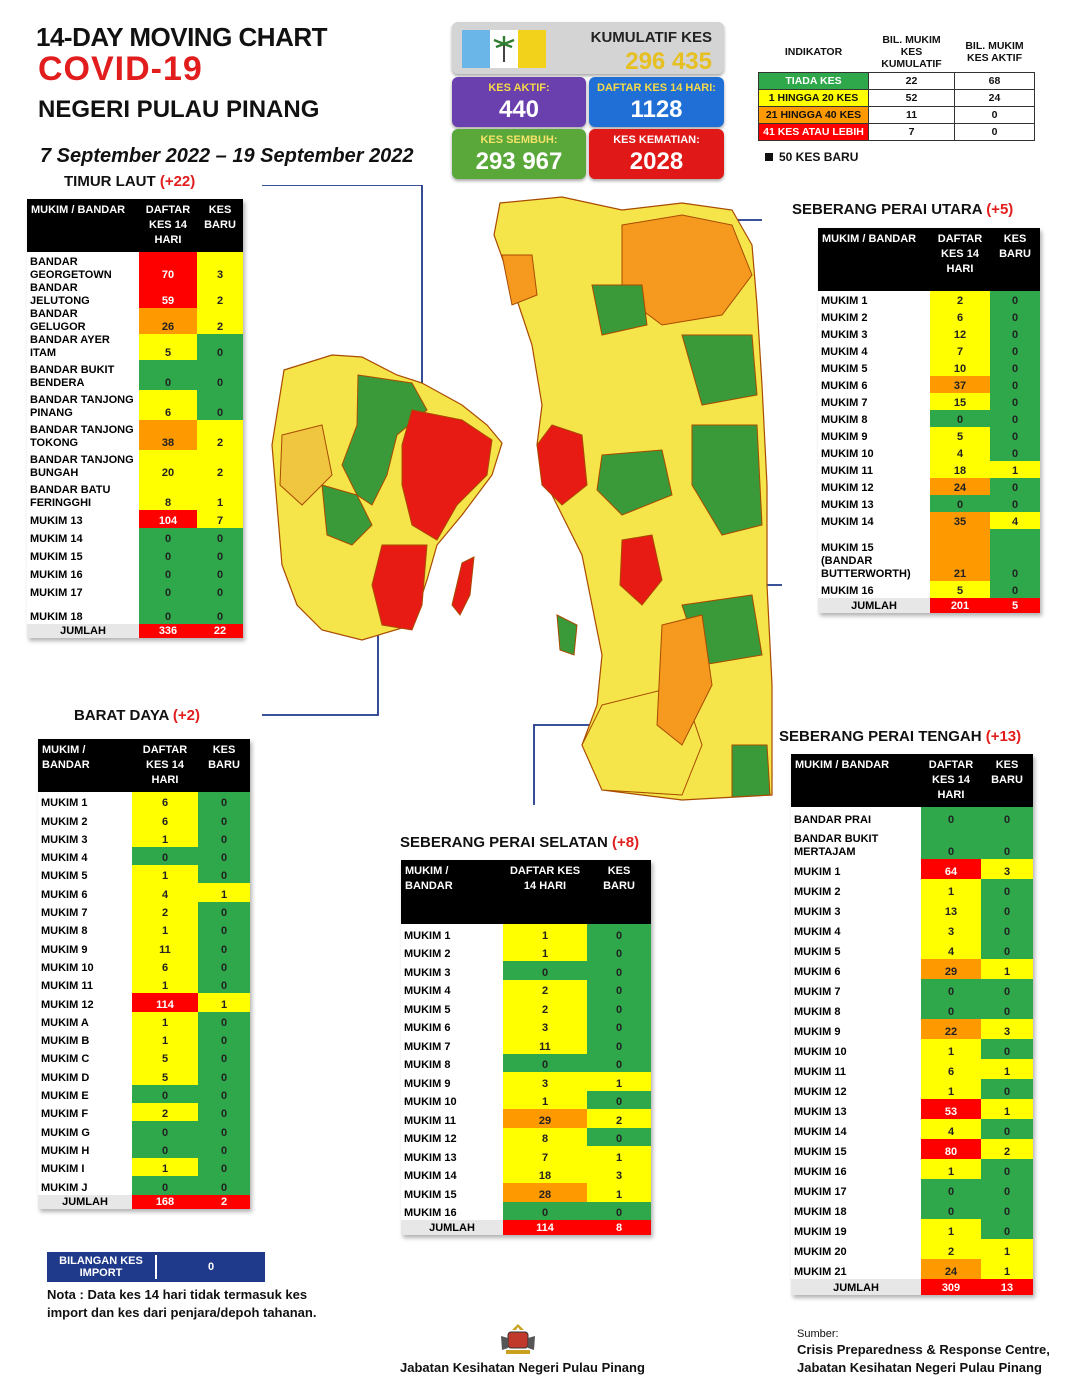  What do you see at coordinates (165, 911) in the screenshot?
I see `daftar-kes-cell: 2` at bounding box center [165, 911].